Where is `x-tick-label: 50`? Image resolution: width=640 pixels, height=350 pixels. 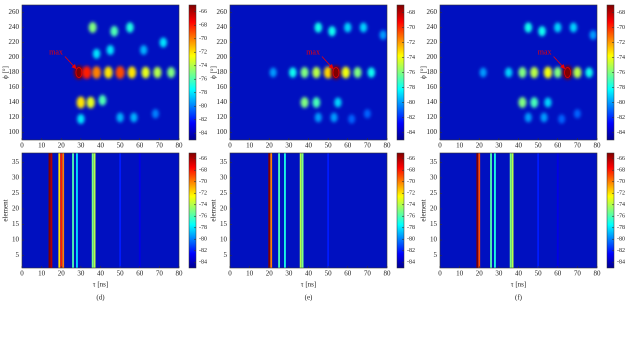 x-tick-label: 50 is located at coordinates (121, 274).